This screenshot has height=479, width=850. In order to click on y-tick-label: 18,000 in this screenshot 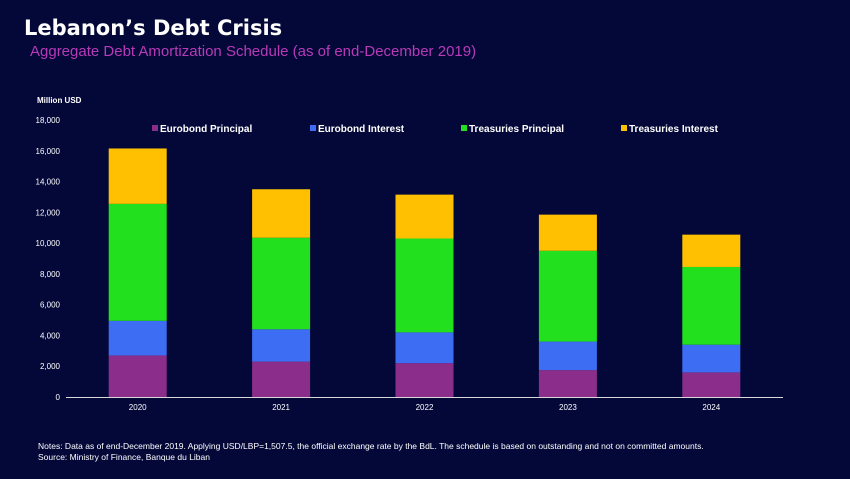, I will do `click(48, 120)`.